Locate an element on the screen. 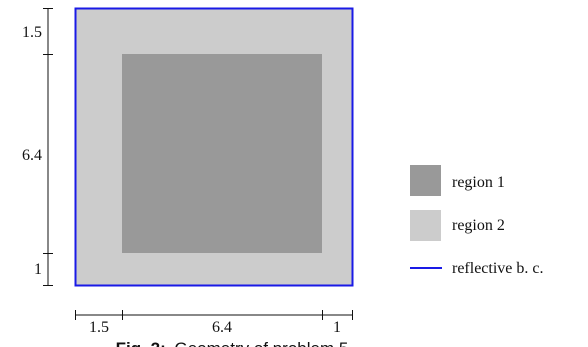 This screenshot has height=347, width=588. legend-label: region 1 is located at coordinates (478, 182).